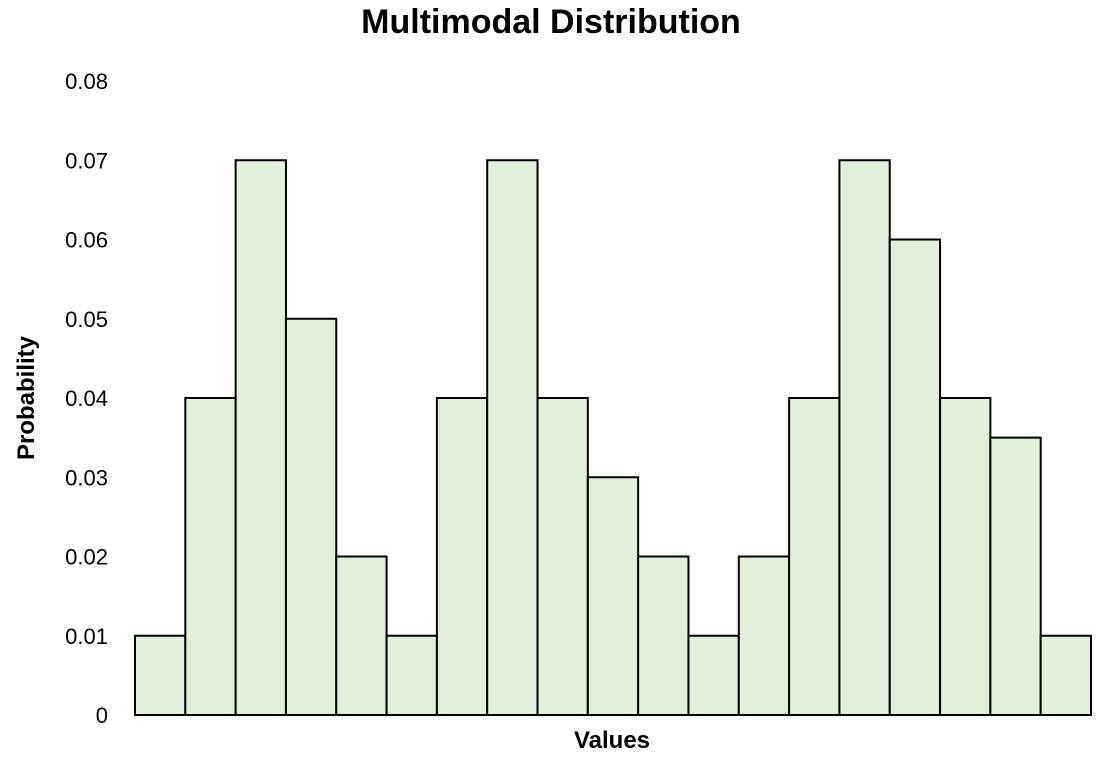 This screenshot has height=768, width=1107. What do you see at coordinates (86, 240) in the screenshot?
I see `y-tick-label: 0.06` at bounding box center [86, 240].